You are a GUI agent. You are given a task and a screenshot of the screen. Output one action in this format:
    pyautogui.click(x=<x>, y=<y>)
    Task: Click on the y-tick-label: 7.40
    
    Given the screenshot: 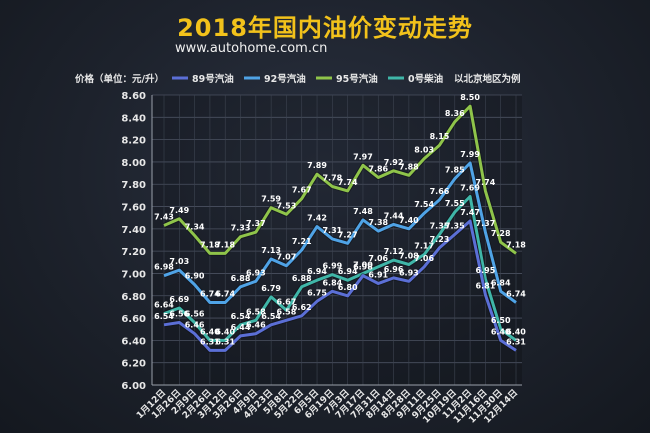 What is the action you would take?
    pyautogui.click(x=133, y=230)
    